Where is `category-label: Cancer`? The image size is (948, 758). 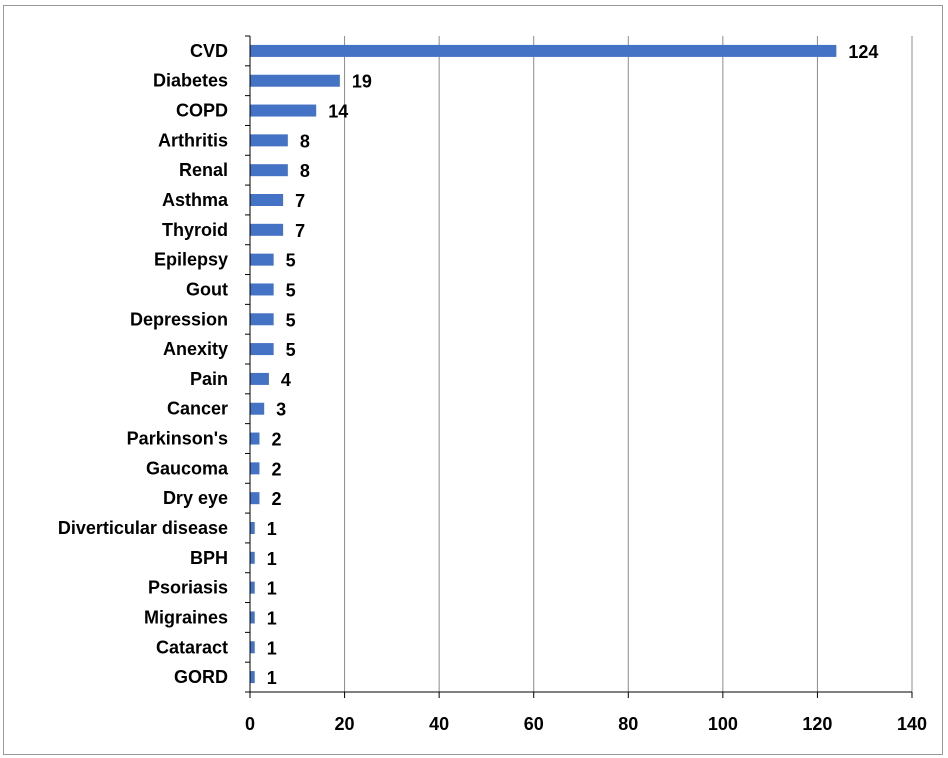
category-label: Cancer is located at coordinates (197, 409).